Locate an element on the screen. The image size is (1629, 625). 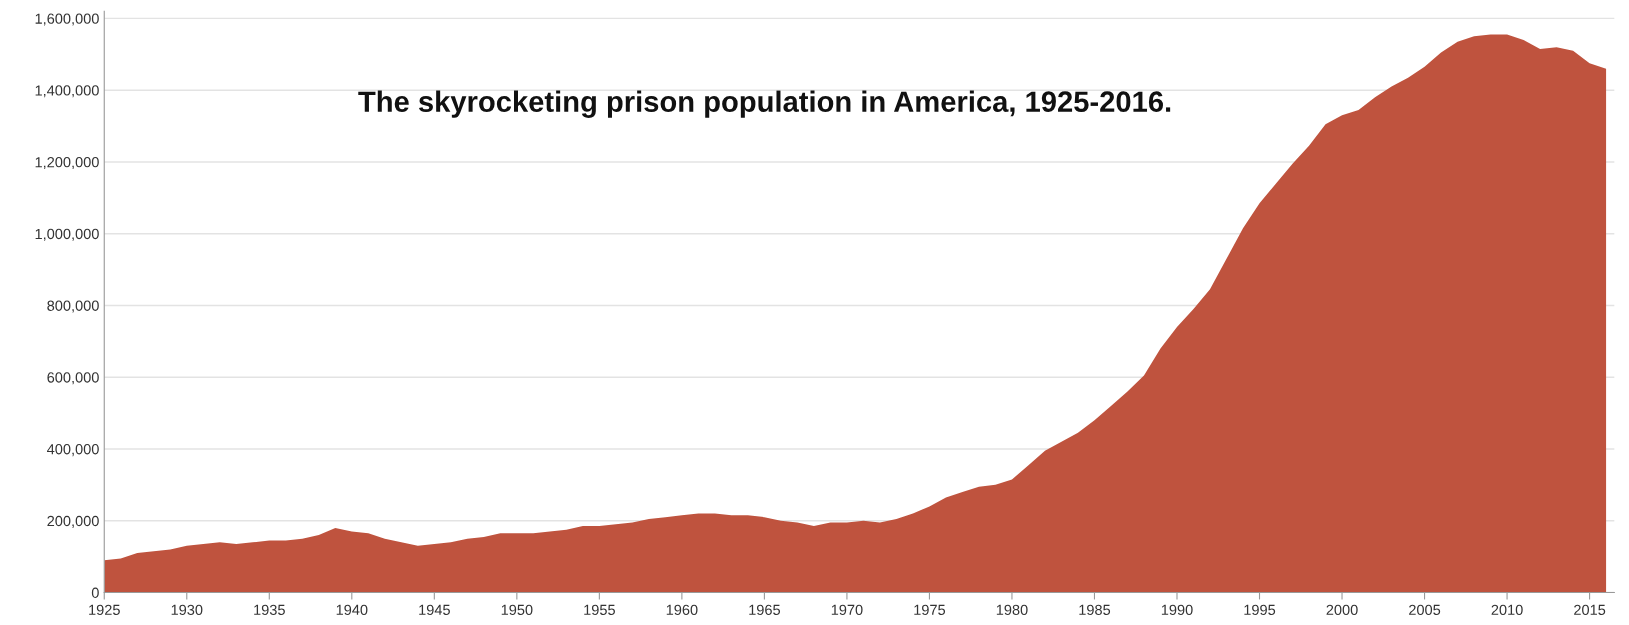
y-tick-label: 1,200,000 is located at coordinates (67, 163).